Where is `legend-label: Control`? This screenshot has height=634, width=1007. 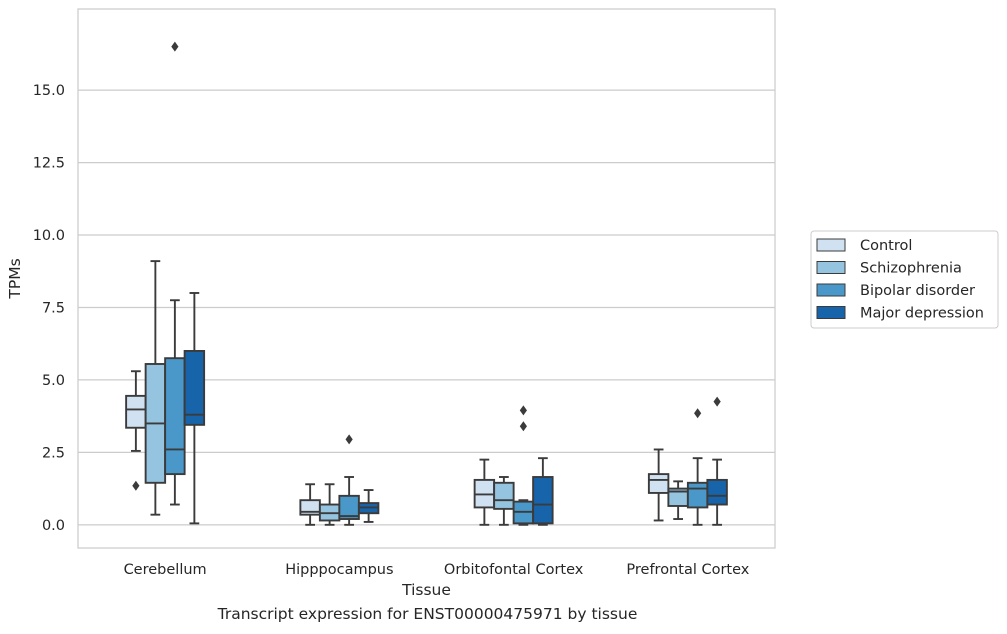
legend-label: Control is located at coordinates (886, 246).